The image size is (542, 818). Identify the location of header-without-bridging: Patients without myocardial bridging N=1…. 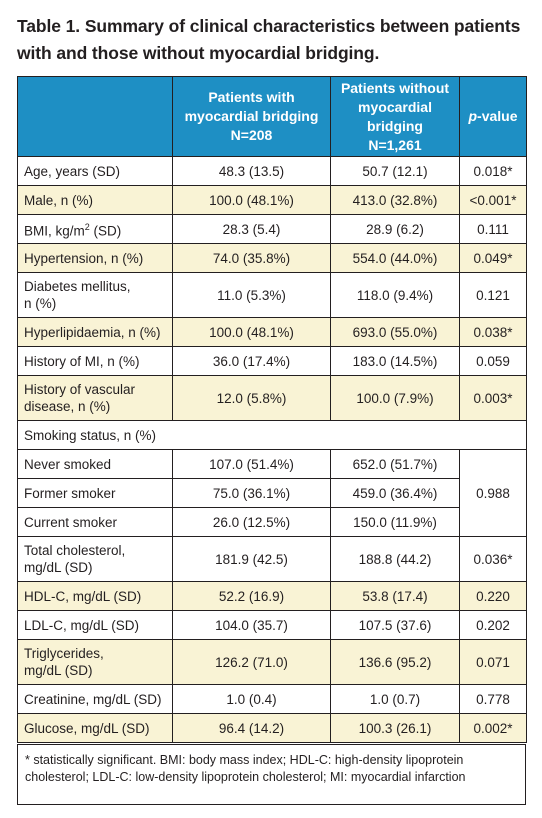
(395, 116).